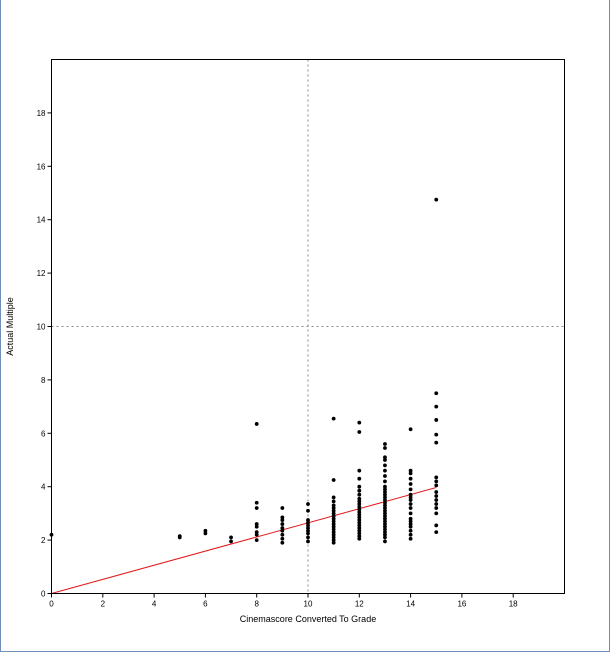 This screenshot has width=610, height=653. What do you see at coordinates (308, 619) in the screenshot?
I see `x-axis-title: Cinemascore Converted To Grade` at bounding box center [308, 619].